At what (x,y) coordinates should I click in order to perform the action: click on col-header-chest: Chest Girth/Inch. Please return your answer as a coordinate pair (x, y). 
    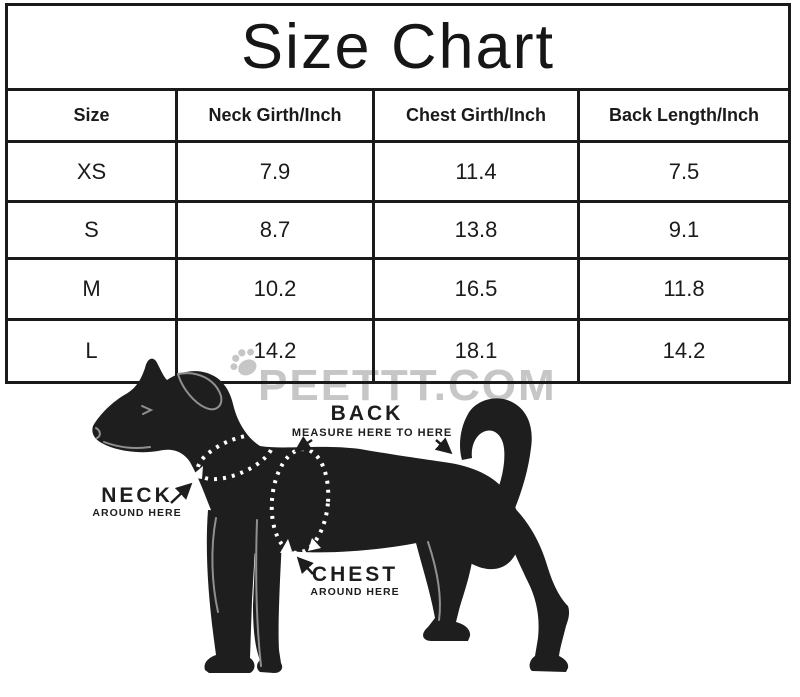
    Looking at the image, I should click on (477, 117).